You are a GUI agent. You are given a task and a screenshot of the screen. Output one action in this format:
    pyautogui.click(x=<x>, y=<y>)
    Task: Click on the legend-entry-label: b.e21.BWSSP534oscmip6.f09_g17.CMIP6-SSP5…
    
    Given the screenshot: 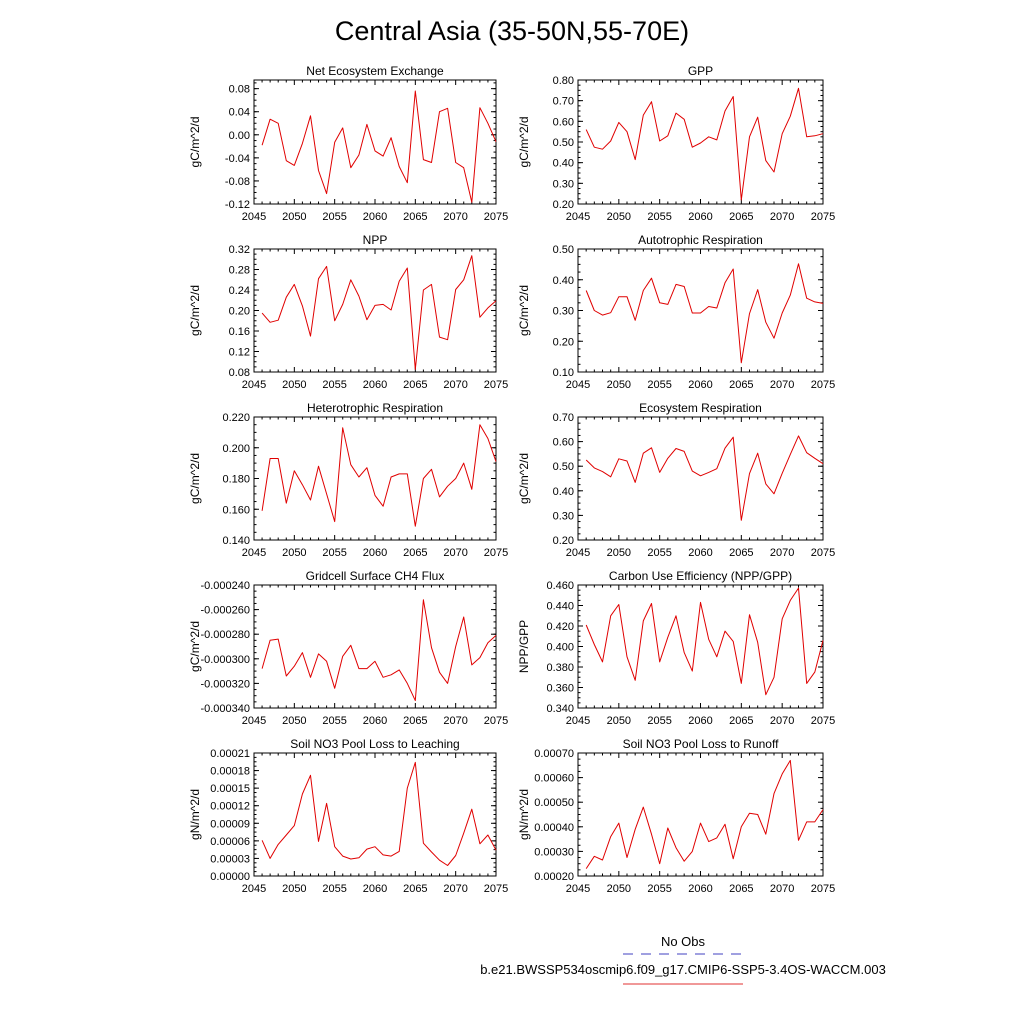 What is the action you would take?
    pyautogui.click(x=683, y=969)
    